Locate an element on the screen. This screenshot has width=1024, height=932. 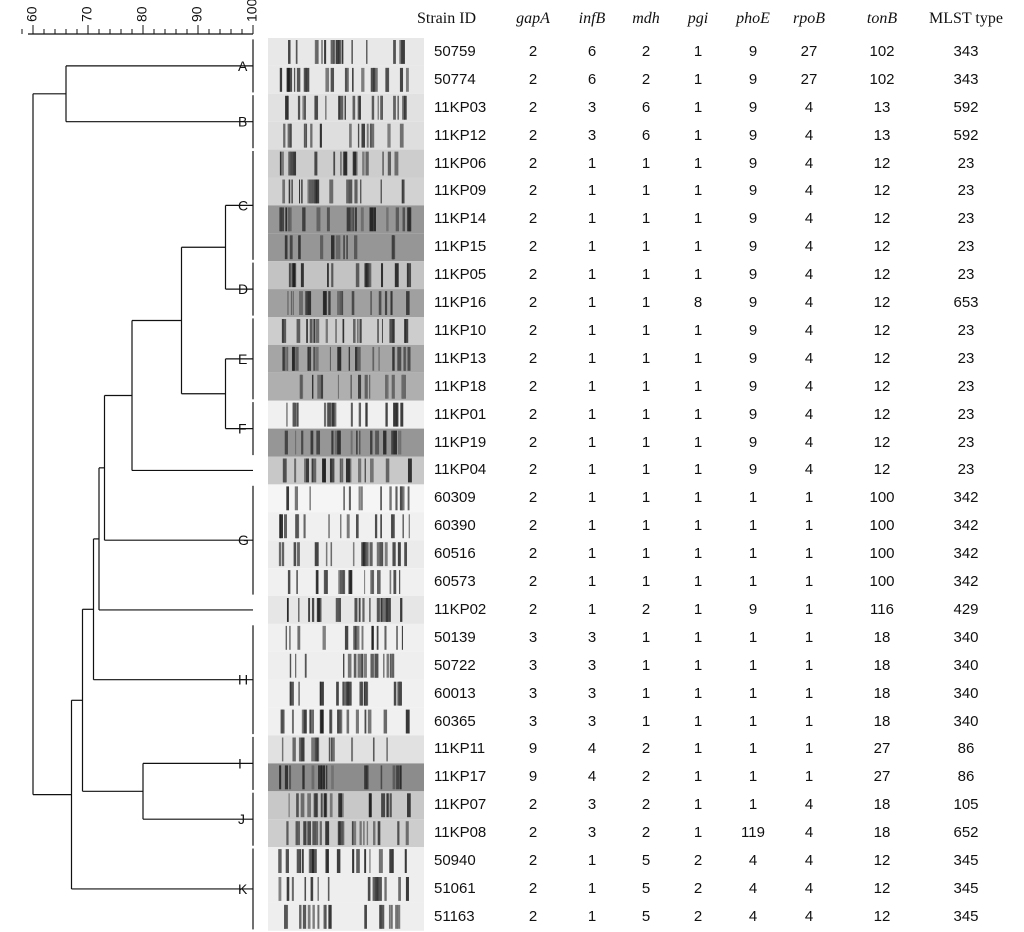
strain-id-cell: 11KP04 is located at coordinates (460, 470).